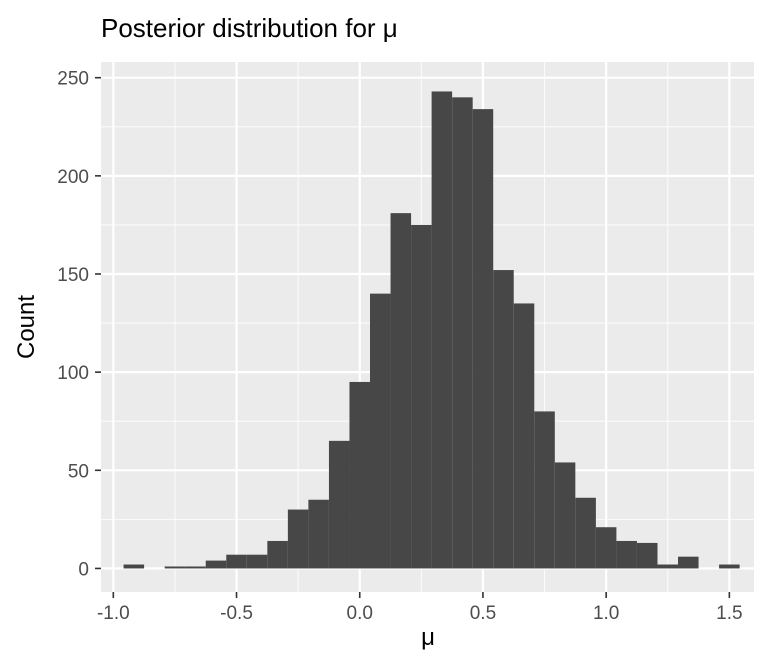  Describe the element at coordinates (83, 569) in the screenshot. I see `y-tick-label: 0` at that location.